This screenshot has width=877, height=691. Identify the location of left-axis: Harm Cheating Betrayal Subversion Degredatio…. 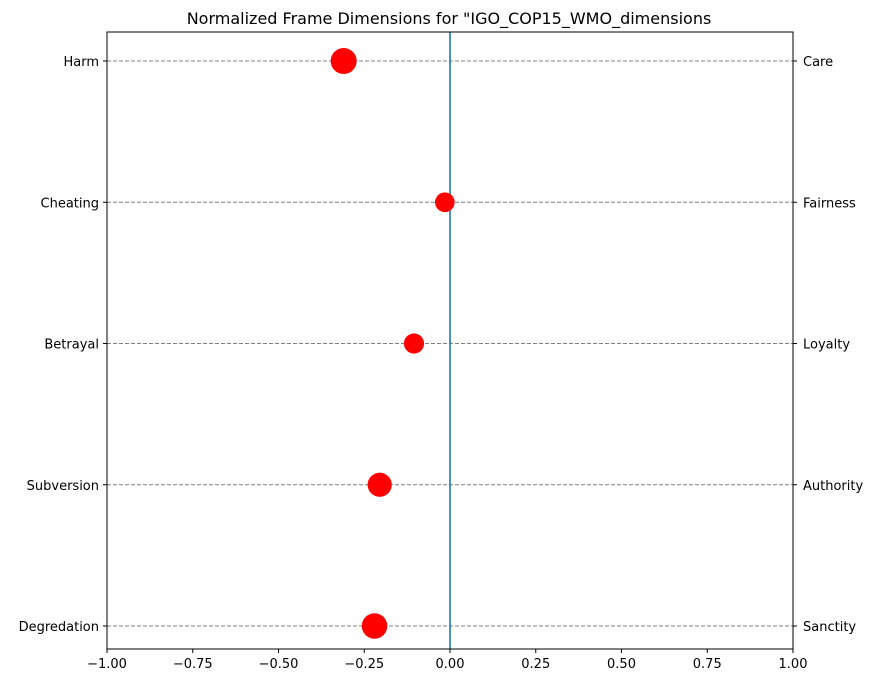
(63, 345).